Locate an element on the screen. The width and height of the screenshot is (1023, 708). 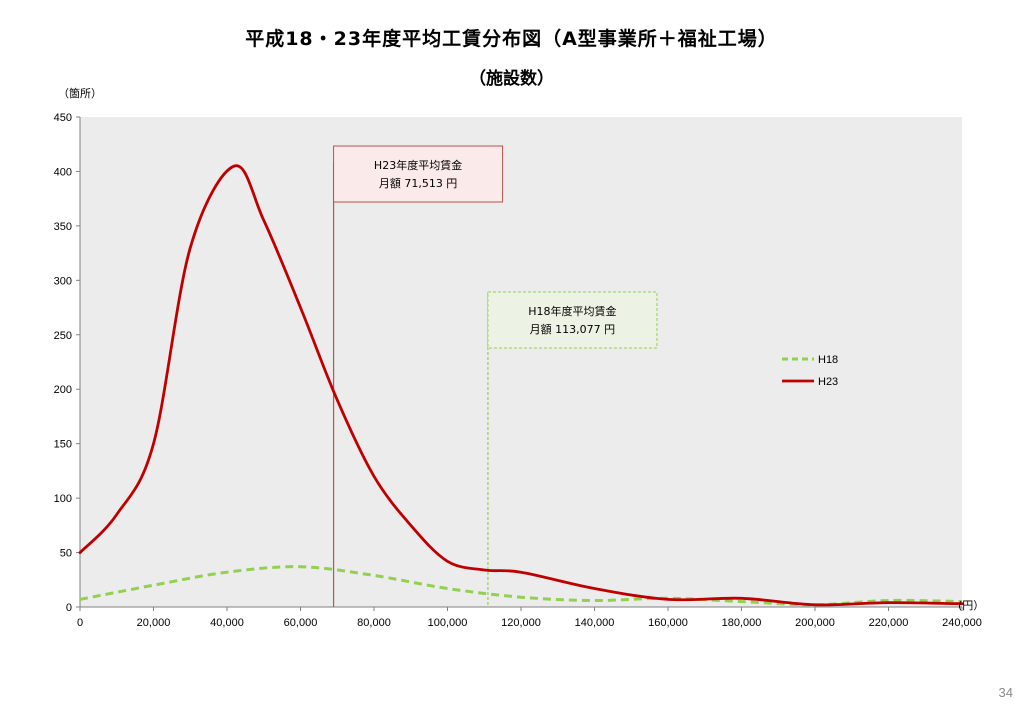
x-tick-label: 200,000 is located at coordinates (815, 623).